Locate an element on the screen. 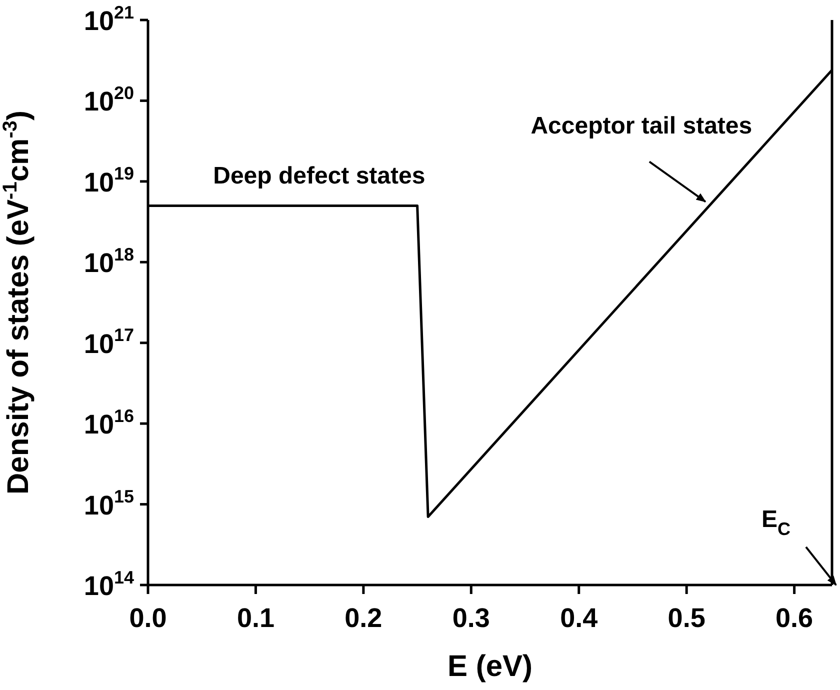 The width and height of the screenshot is (840, 690). y-tick-label: 10$^{16}$ is located at coordinates (109, 423).